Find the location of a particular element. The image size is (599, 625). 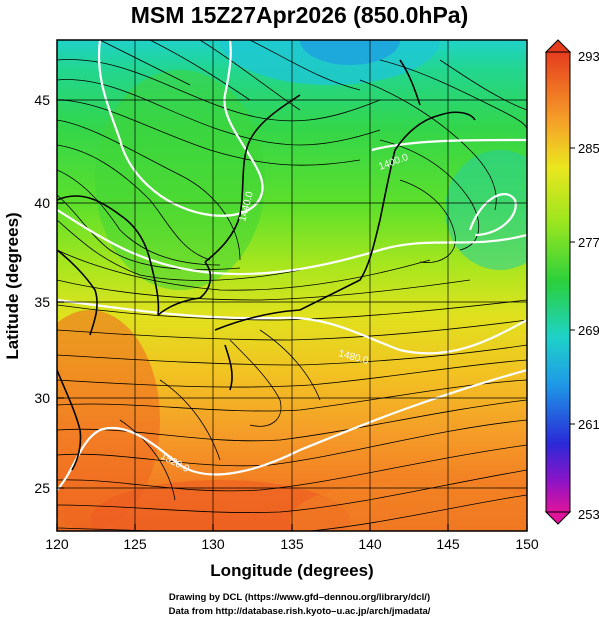

x-tick-label: 150 is located at coordinates (527, 544).